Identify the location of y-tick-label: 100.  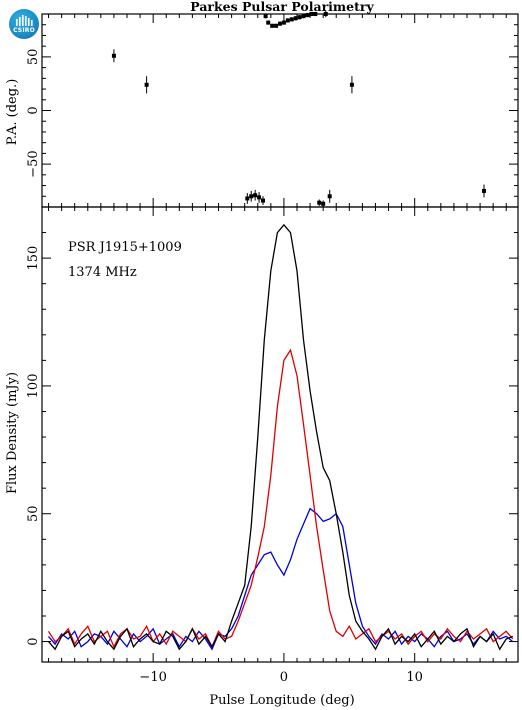
(33, 386).